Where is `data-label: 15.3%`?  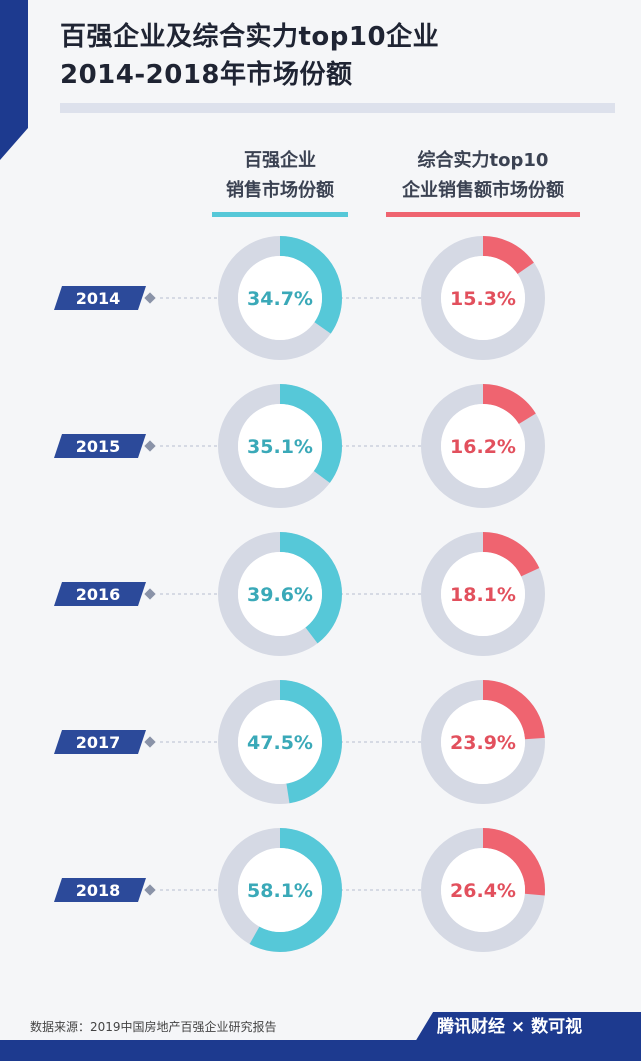
data-label: 15.3% is located at coordinates (483, 299).